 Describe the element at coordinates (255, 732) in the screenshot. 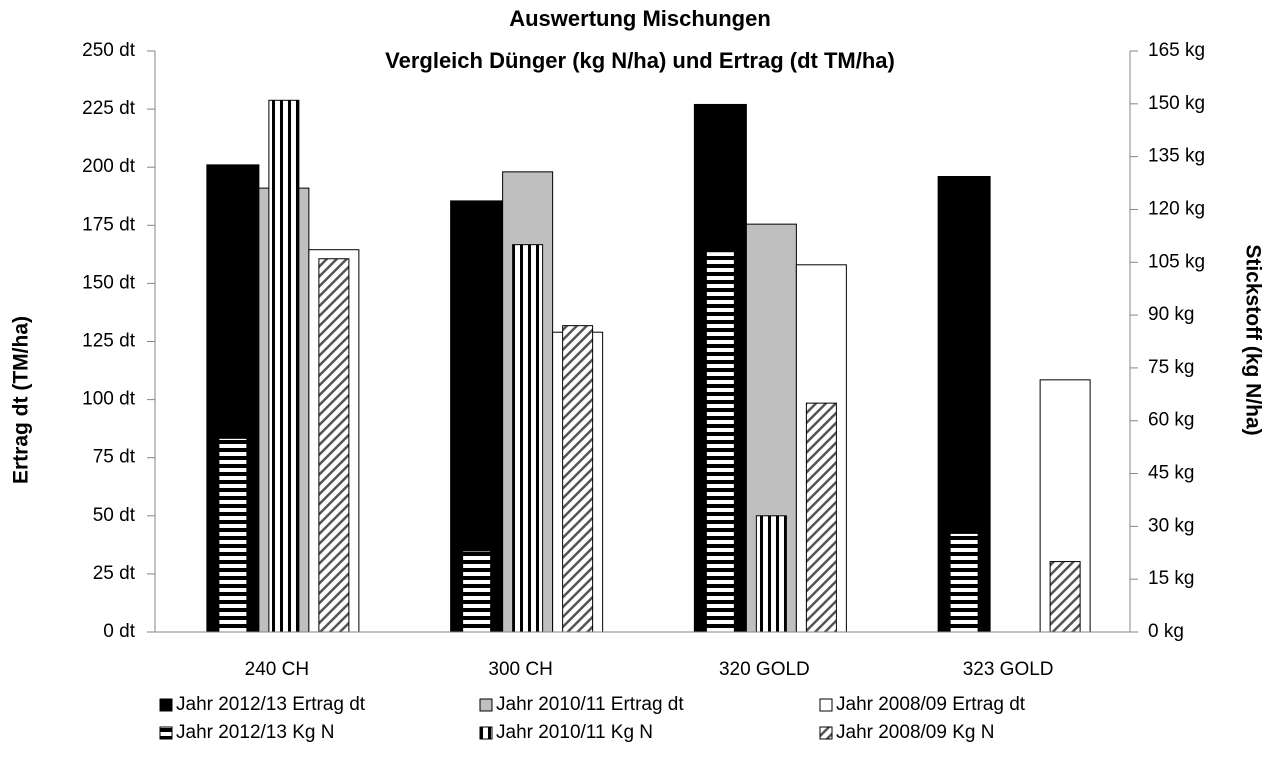

I see `legend-label: Jahr 2012/13 Kg N` at that location.